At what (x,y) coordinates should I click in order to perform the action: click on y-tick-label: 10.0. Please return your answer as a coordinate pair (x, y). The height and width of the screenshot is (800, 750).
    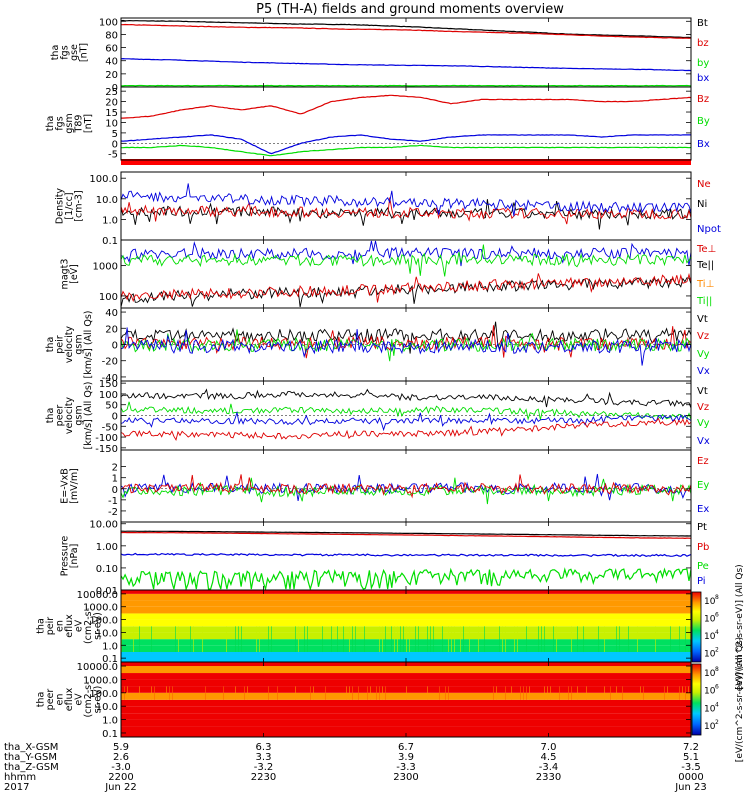
    Looking at the image, I should click on (107, 200).